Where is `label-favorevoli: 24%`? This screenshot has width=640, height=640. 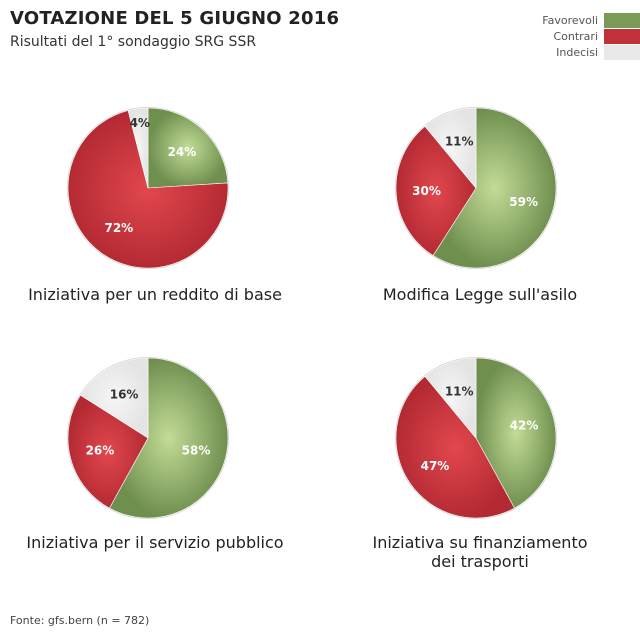 label-favorevoli: 24% is located at coordinates (182, 152).